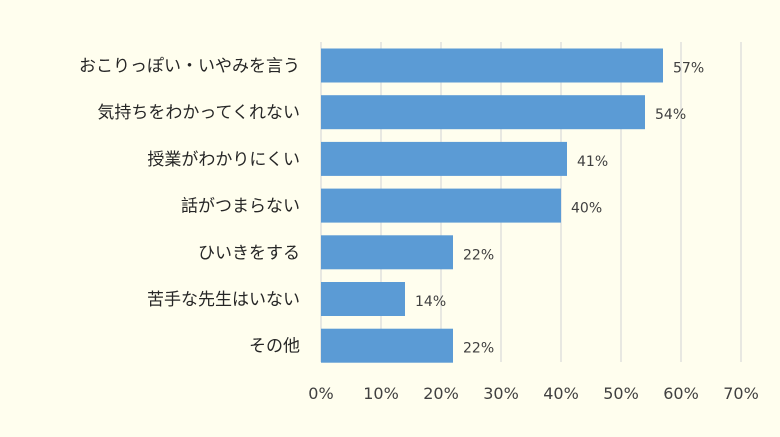  What do you see at coordinates (430, 302) in the screenshot?
I see `value-label: 14%` at bounding box center [430, 302].